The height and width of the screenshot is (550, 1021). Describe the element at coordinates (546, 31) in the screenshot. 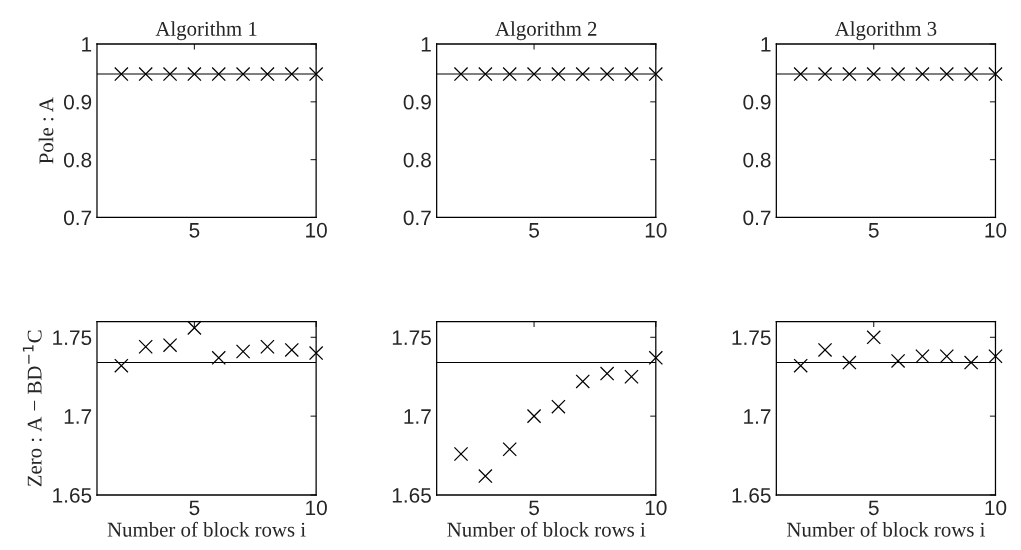

I see `chart-title: Algorithm 2` at that location.